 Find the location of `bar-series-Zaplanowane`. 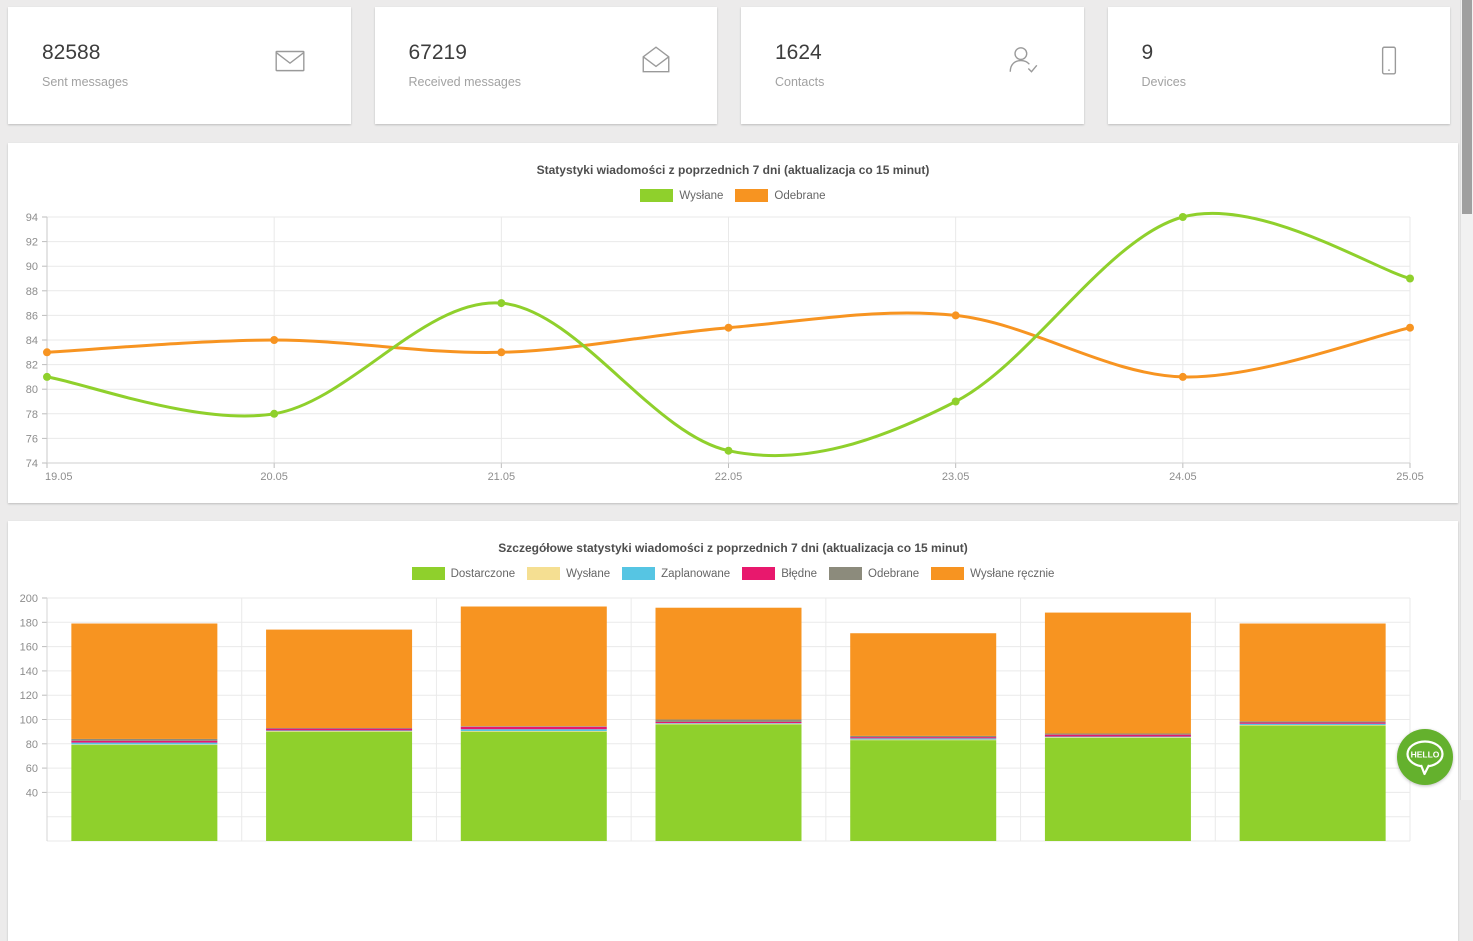

bar-series-Zaplanowane is located at coordinates (728, 734).